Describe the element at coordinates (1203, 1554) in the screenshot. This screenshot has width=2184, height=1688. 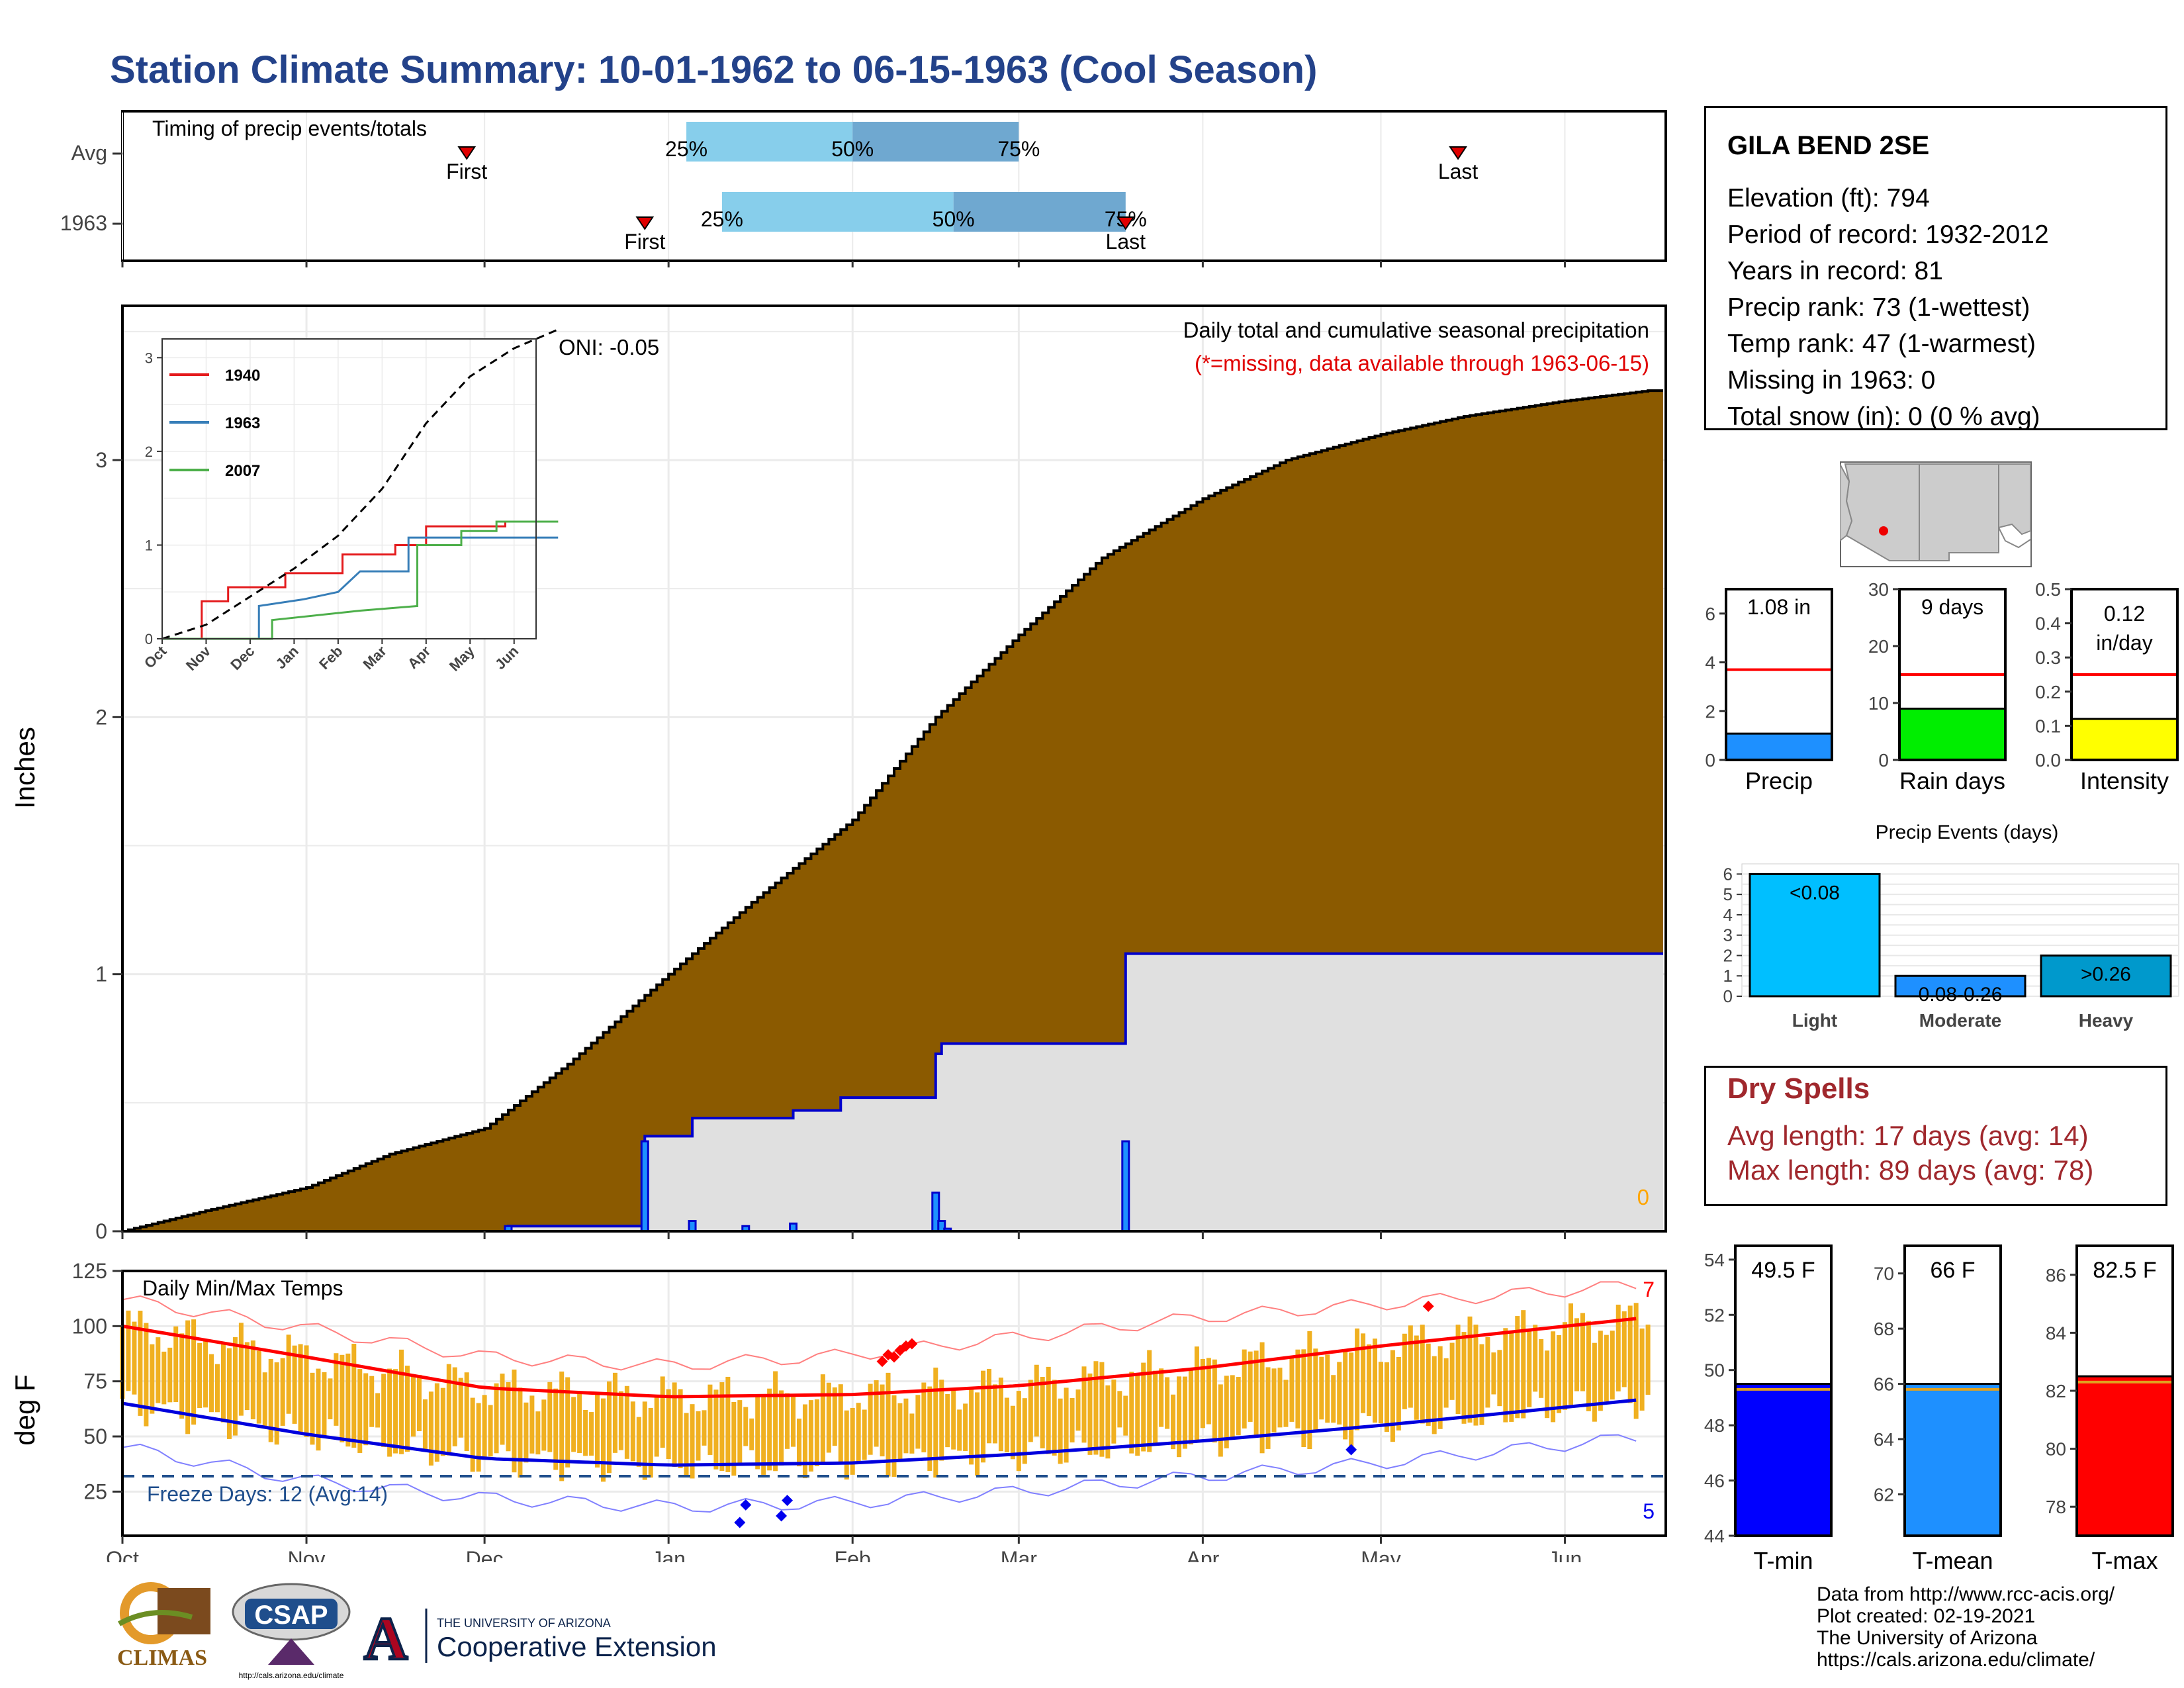
I see `temp-x-tick-label: Apr` at that location.